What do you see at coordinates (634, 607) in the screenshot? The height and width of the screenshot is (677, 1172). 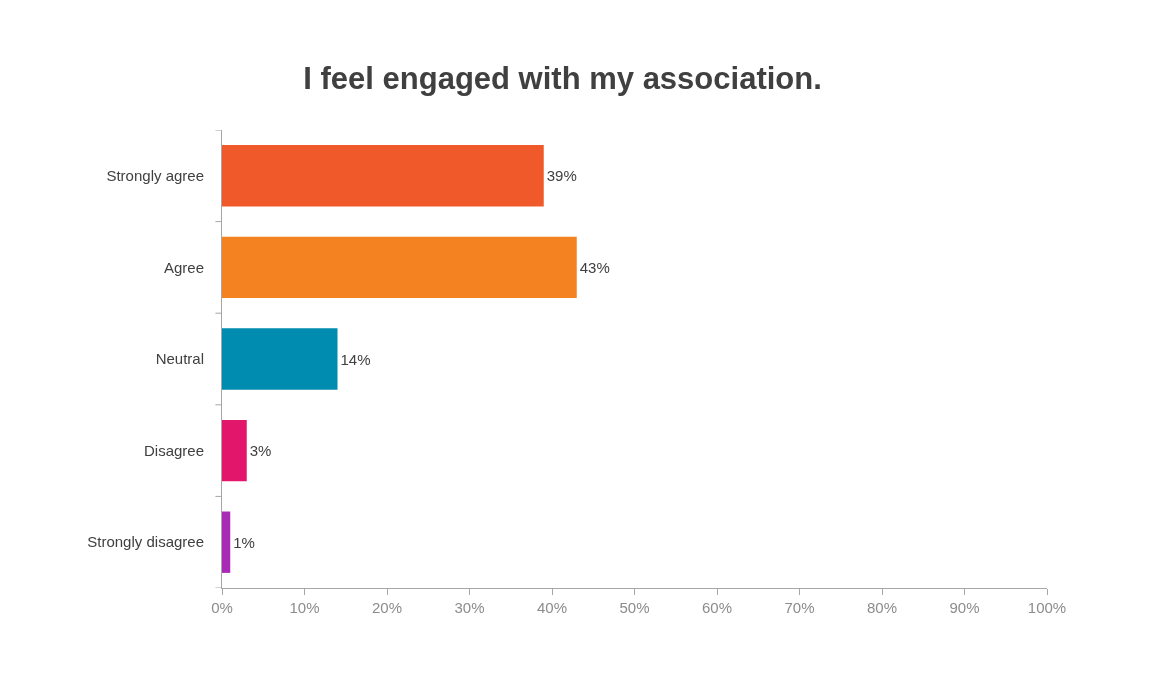 I see `x-tick-label: 50%` at bounding box center [634, 607].